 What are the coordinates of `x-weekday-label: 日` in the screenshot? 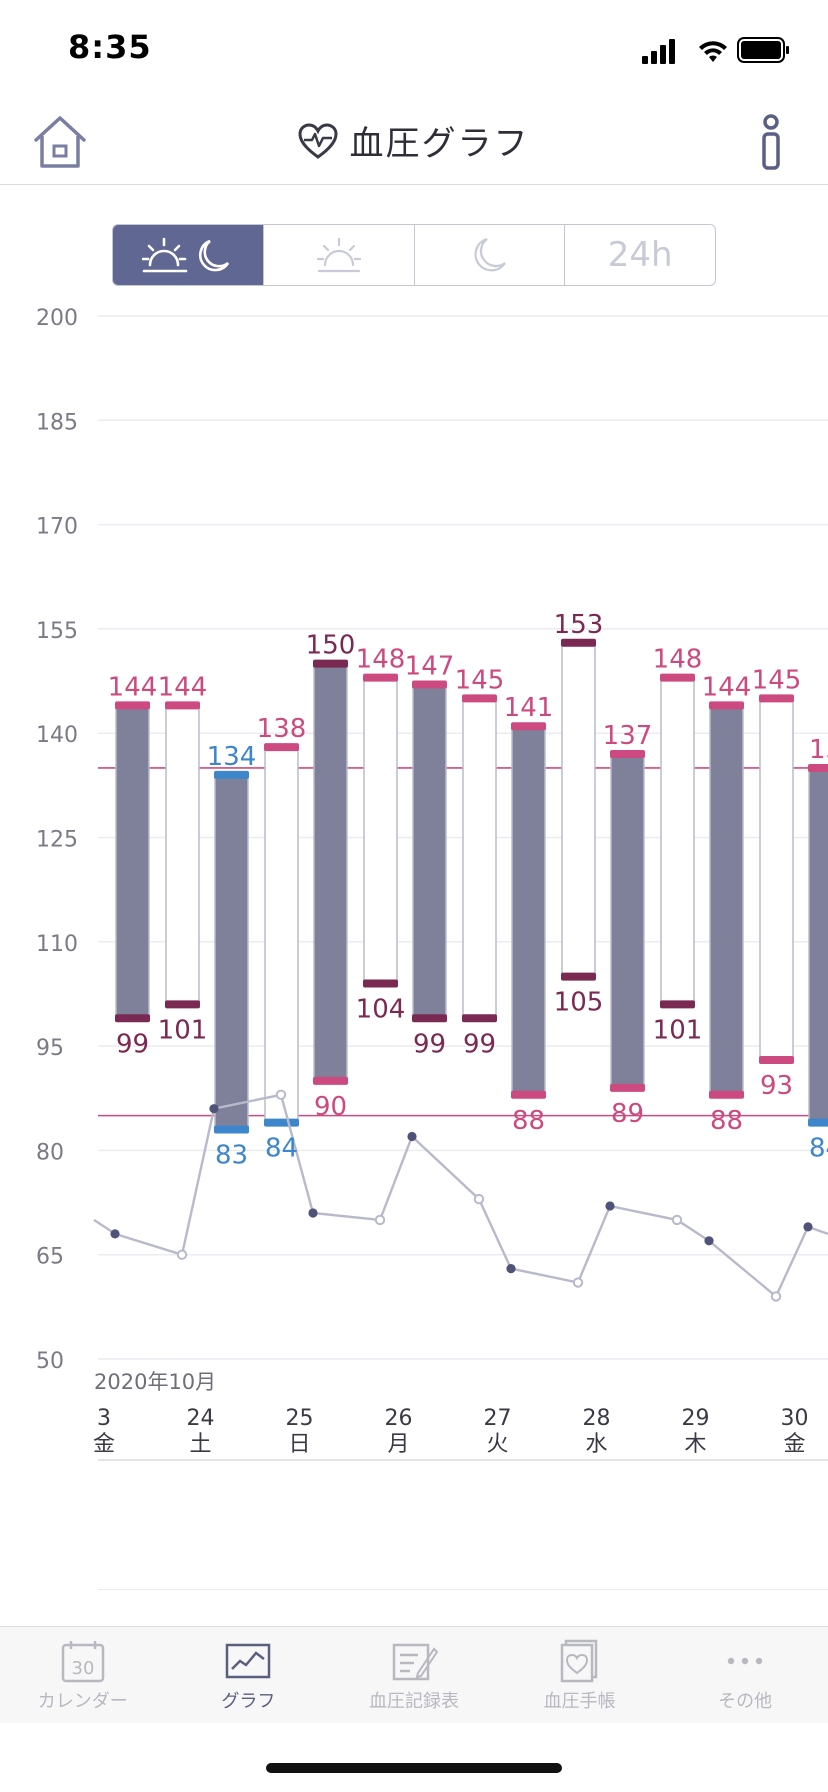 It's located at (299, 1444).